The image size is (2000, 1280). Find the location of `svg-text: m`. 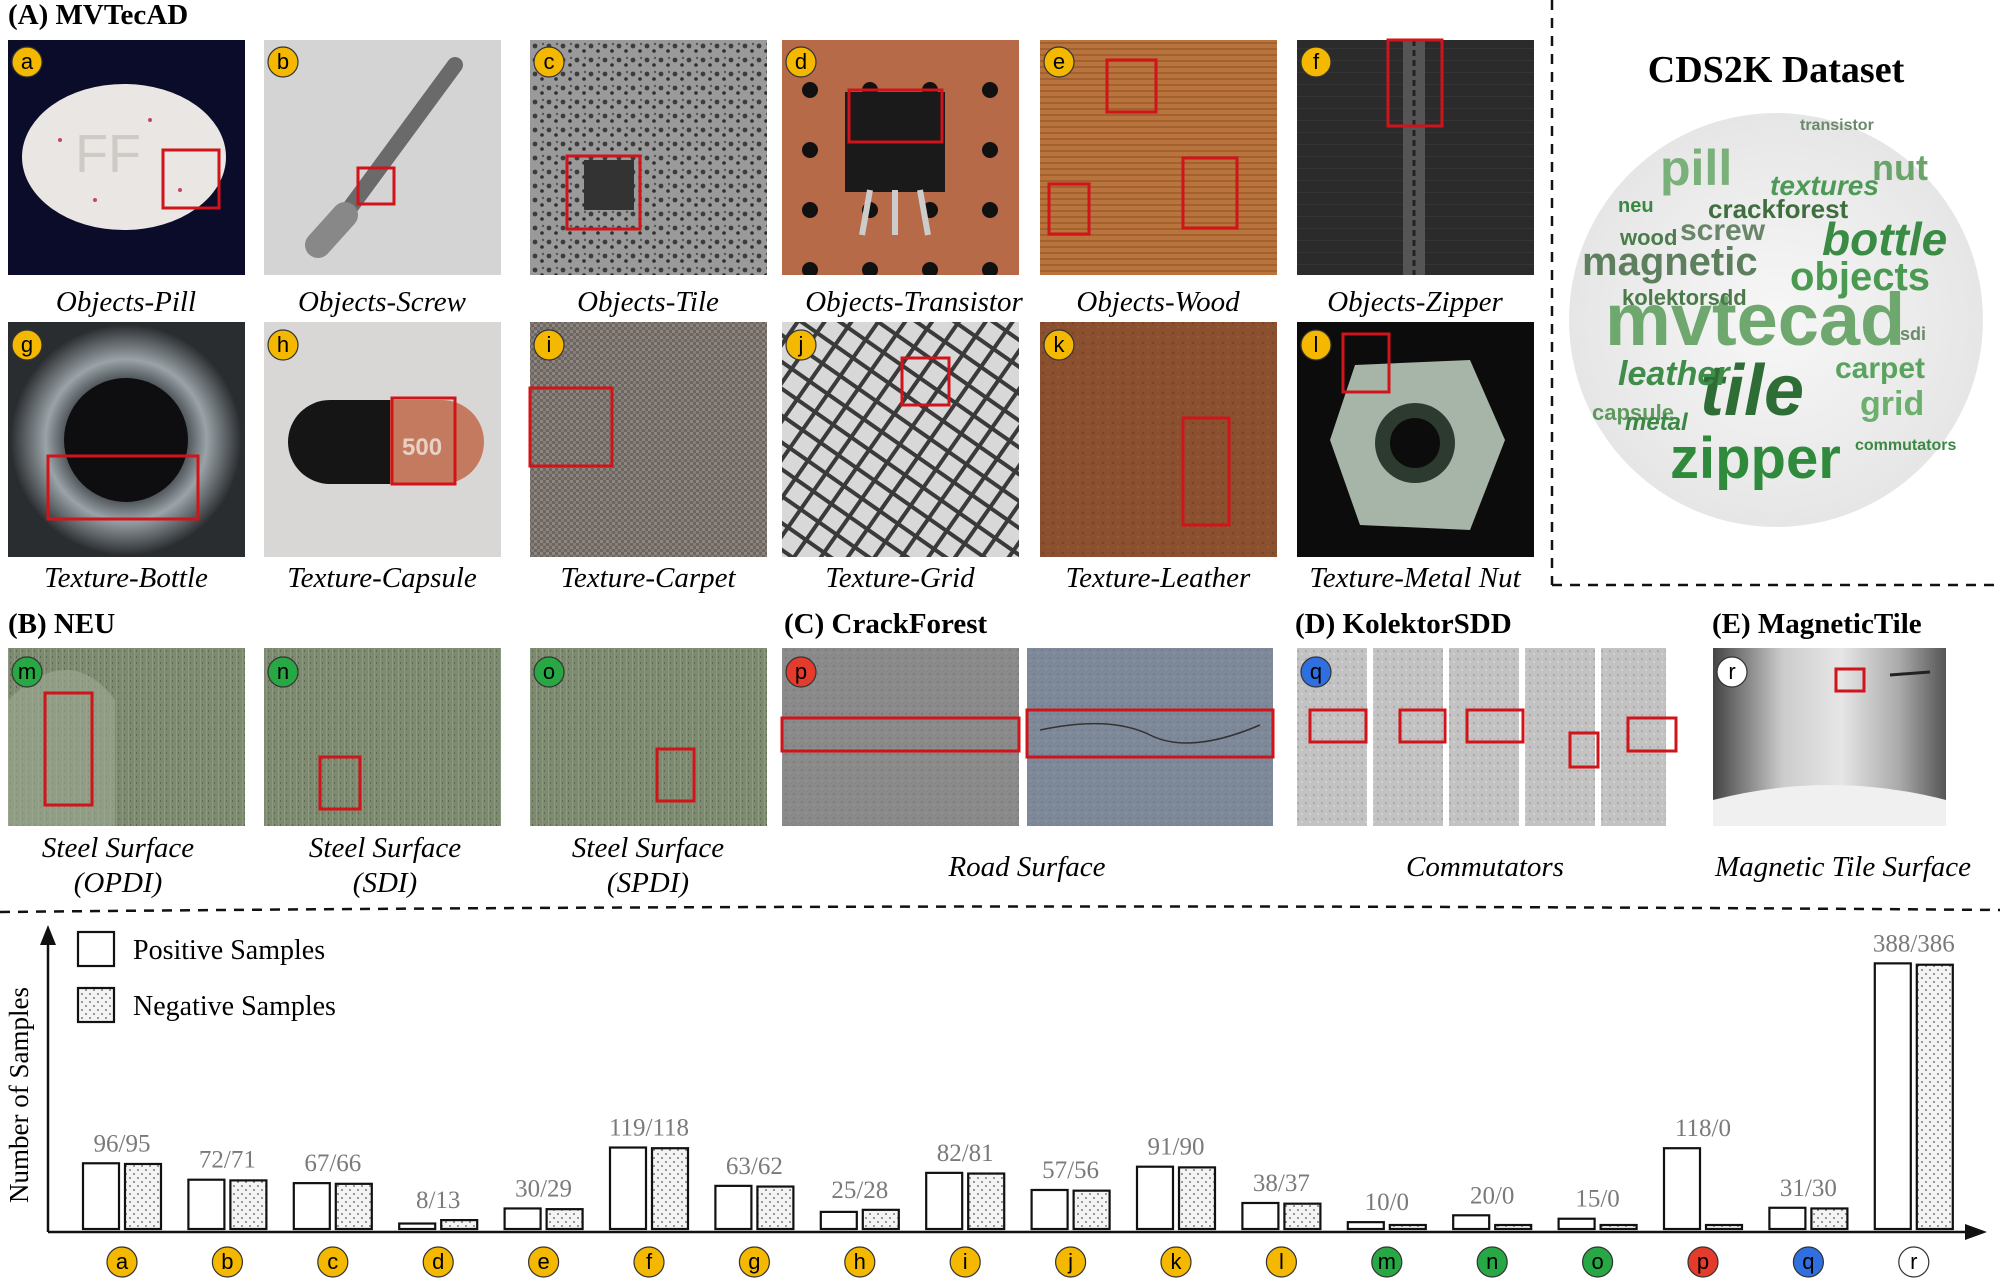

svg-text: m is located at coordinates (27, 671).